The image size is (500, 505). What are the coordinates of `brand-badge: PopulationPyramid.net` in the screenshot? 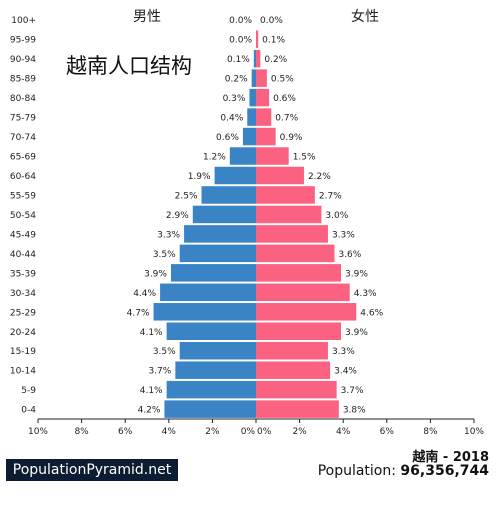 It's located at (92, 470).